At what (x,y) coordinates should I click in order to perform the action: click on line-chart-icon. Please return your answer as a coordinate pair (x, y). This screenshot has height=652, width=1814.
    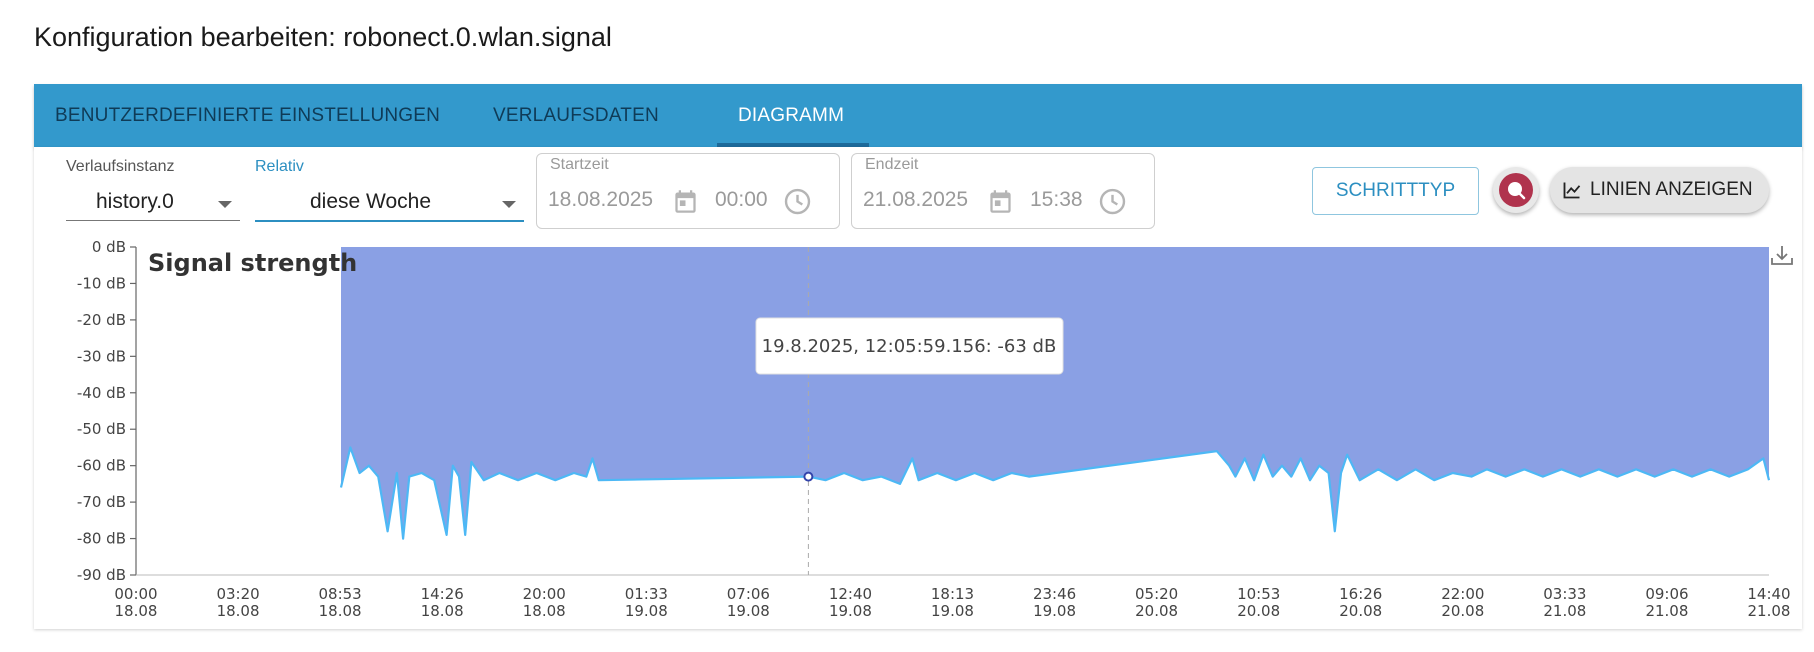
    Looking at the image, I should click on (1572, 190).